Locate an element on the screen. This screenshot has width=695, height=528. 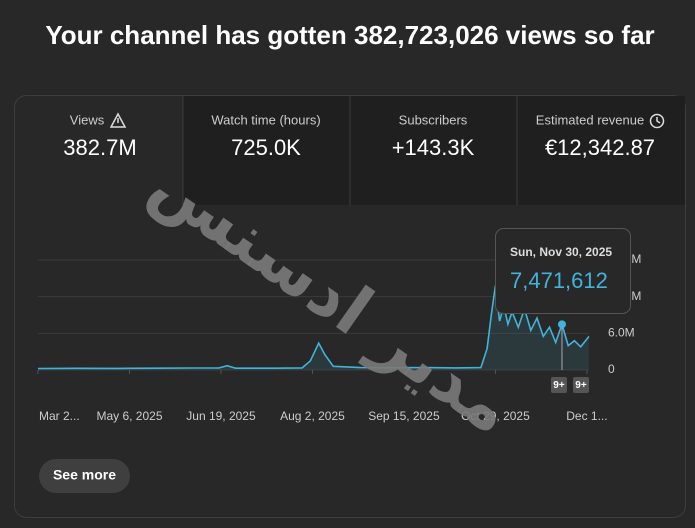
button-bg is located at coordinates (84, 476).